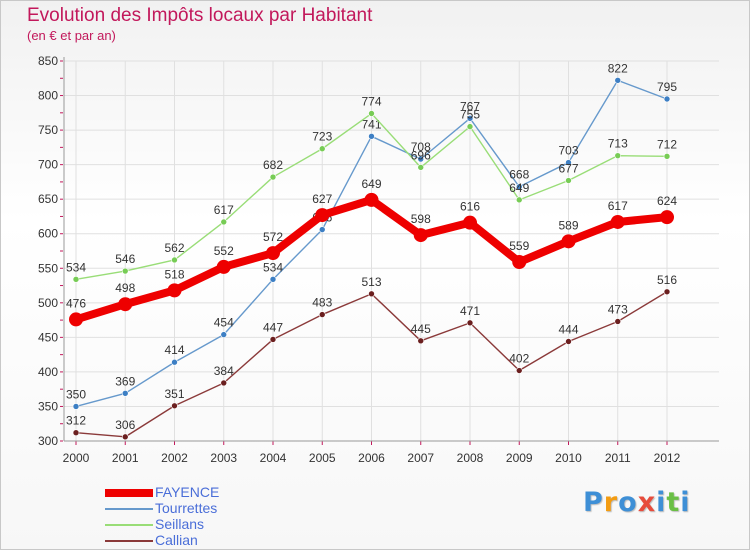 The height and width of the screenshot is (550, 750). I want to click on logo-letter: r, so click(611, 502).